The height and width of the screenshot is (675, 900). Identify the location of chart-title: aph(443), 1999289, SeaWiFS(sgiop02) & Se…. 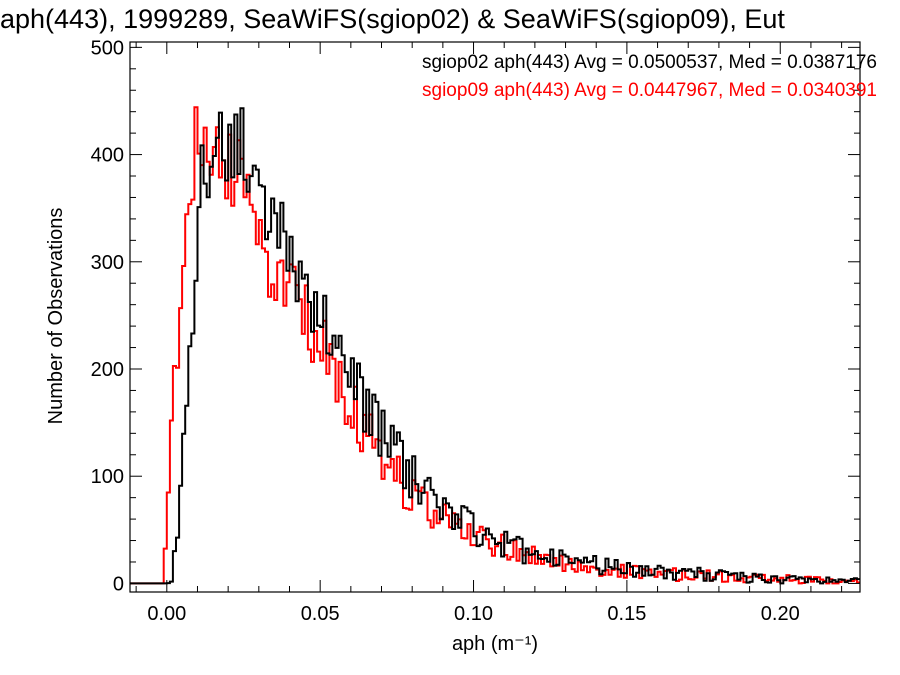
(392, 19).